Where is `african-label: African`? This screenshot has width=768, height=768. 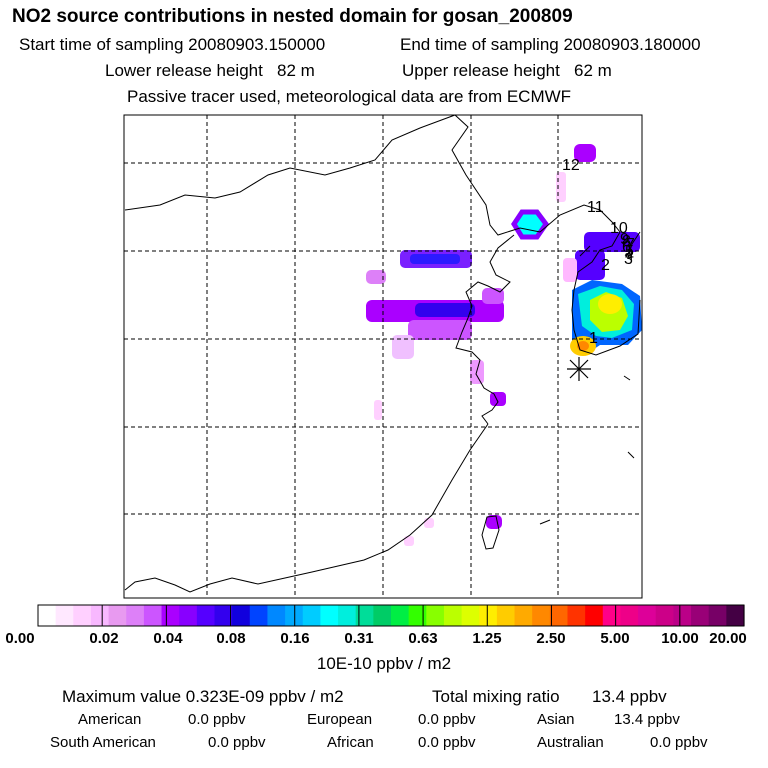
african-label: African is located at coordinates (350, 742).